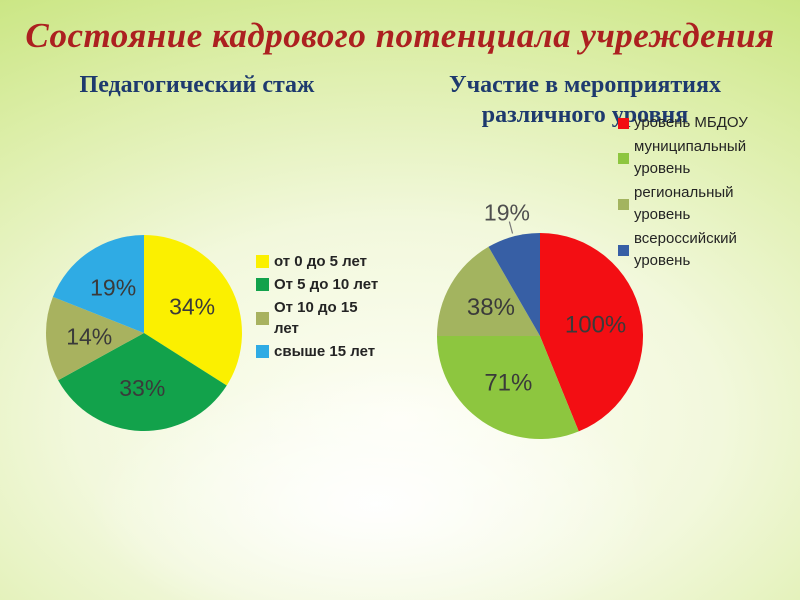  What do you see at coordinates (142, 388) in the screenshot?
I see `pie-label-1: 33%` at bounding box center [142, 388].